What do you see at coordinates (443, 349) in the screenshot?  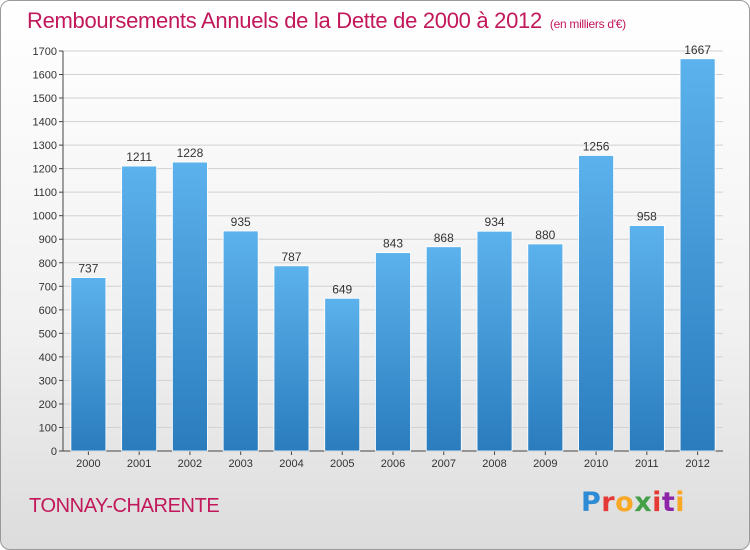 I see `bar-2007` at bounding box center [443, 349].